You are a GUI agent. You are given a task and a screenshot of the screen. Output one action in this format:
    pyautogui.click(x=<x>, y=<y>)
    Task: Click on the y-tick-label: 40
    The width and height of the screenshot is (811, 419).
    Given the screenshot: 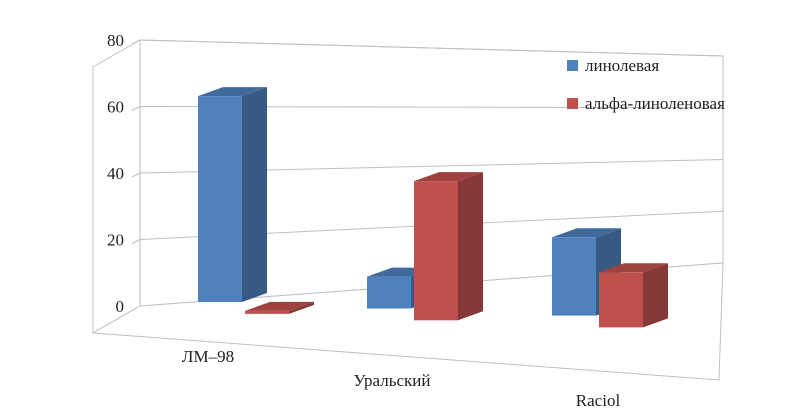 What is the action you would take?
    pyautogui.click(x=115, y=173)
    